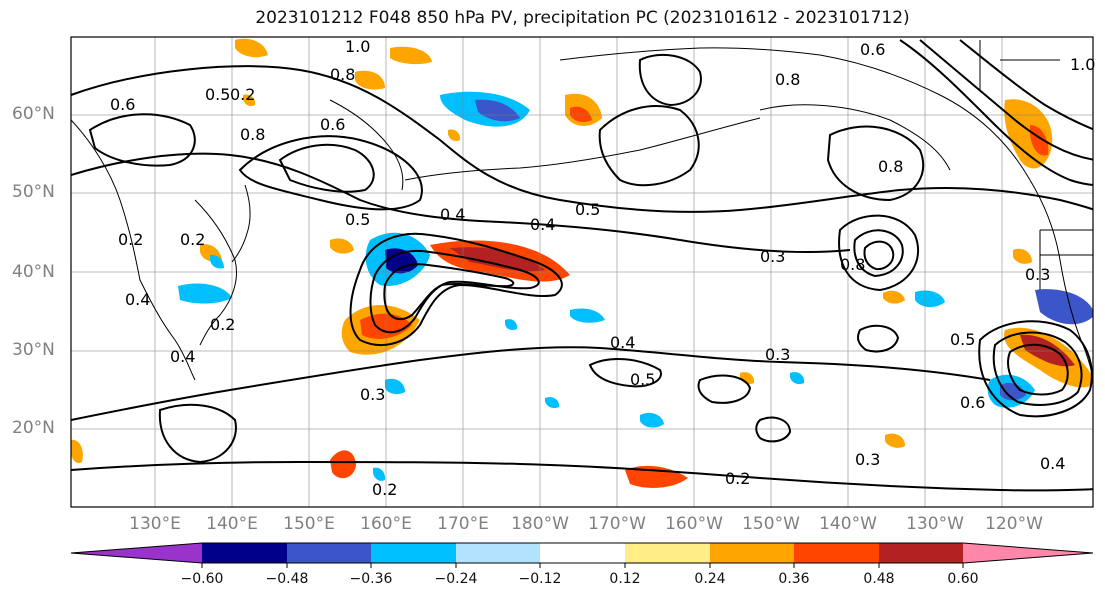  What do you see at coordinates (456, 579) in the screenshot?
I see `colorbar-tick-4: −0.24` at bounding box center [456, 579].